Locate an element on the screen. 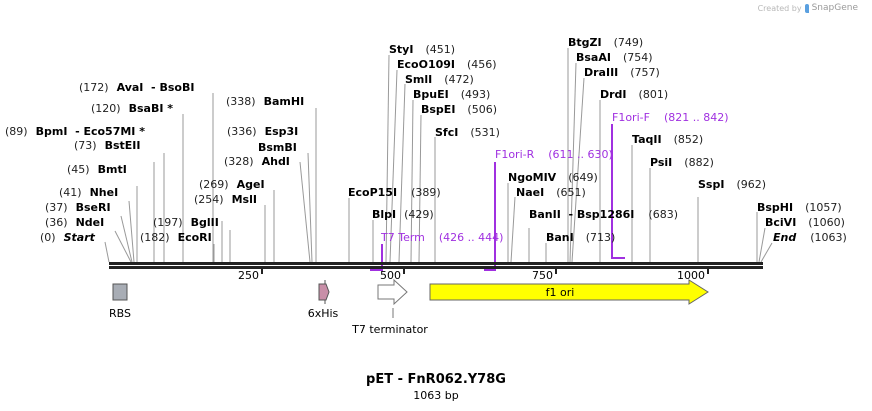  snapgene-logo-icon is located at coordinates (806, 8).